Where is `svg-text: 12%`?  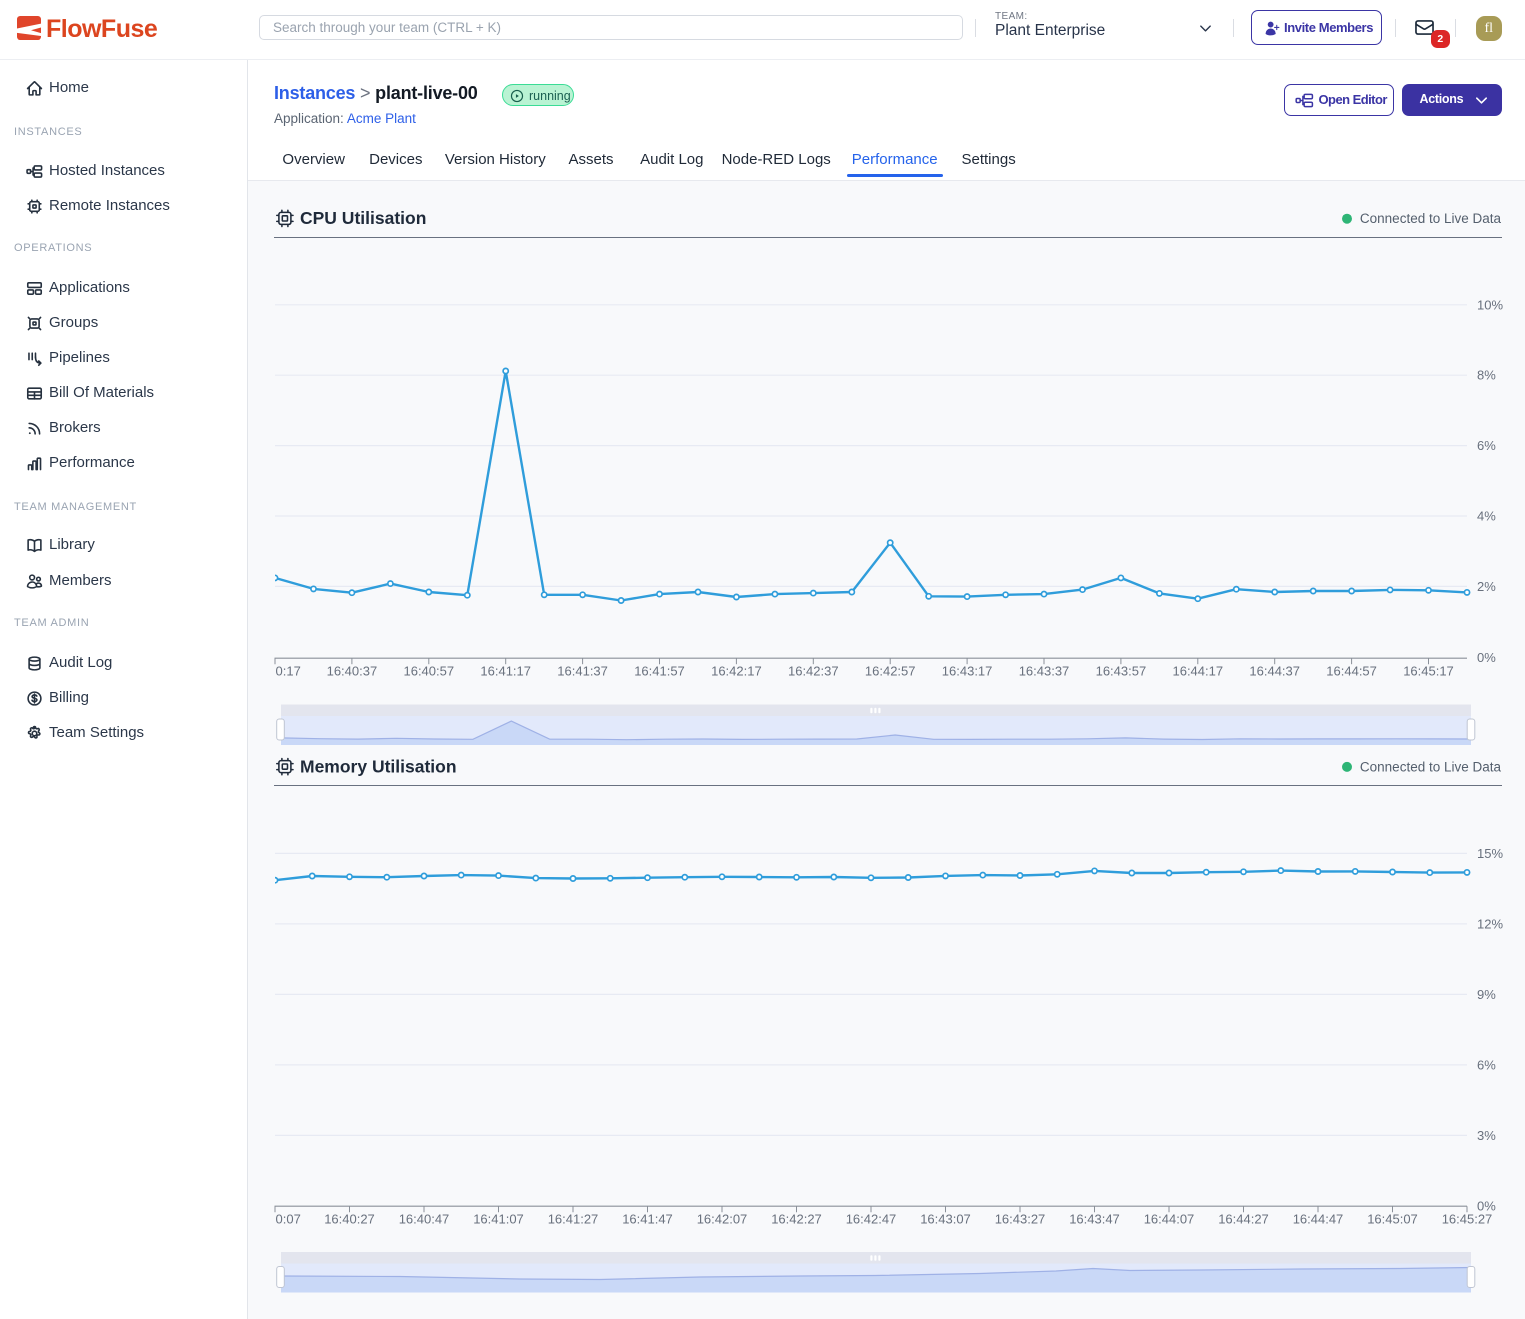
svg-text: 12% is located at coordinates (1490, 923).